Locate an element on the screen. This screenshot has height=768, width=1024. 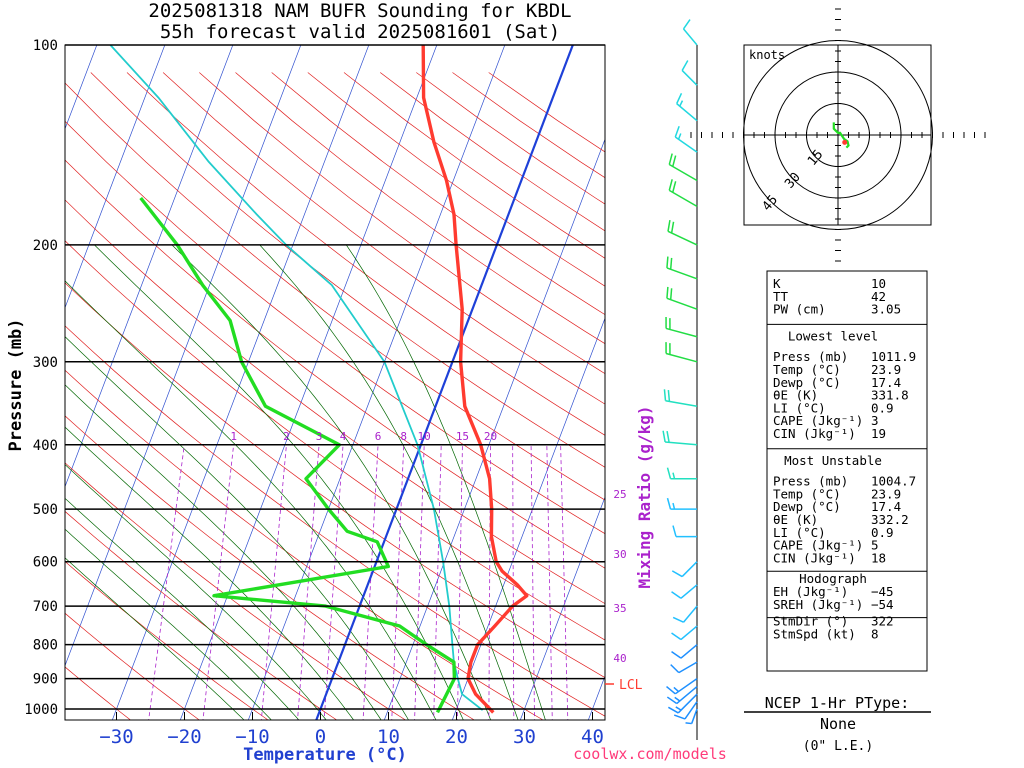
index-value: 23.9 is located at coordinates (886, 493).